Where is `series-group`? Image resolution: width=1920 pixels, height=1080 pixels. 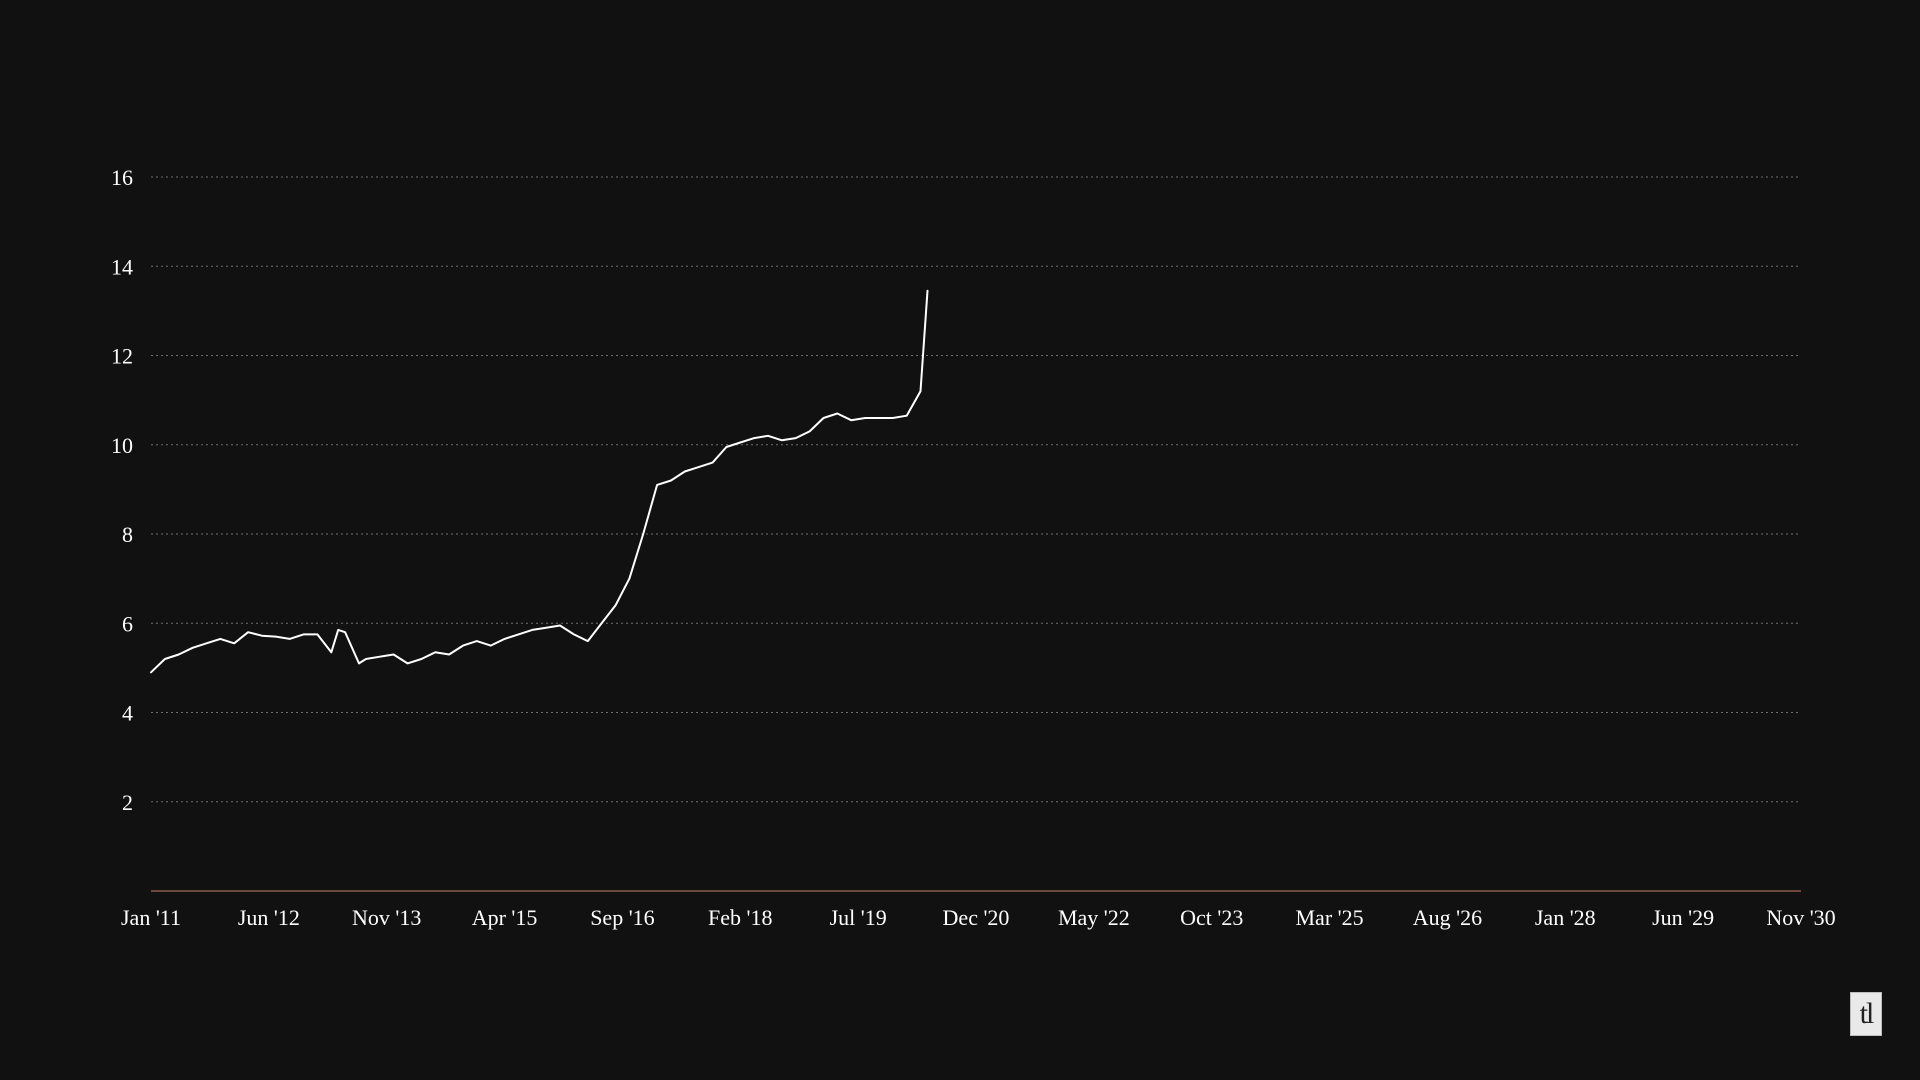 series-group is located at coordinates (539, 481).